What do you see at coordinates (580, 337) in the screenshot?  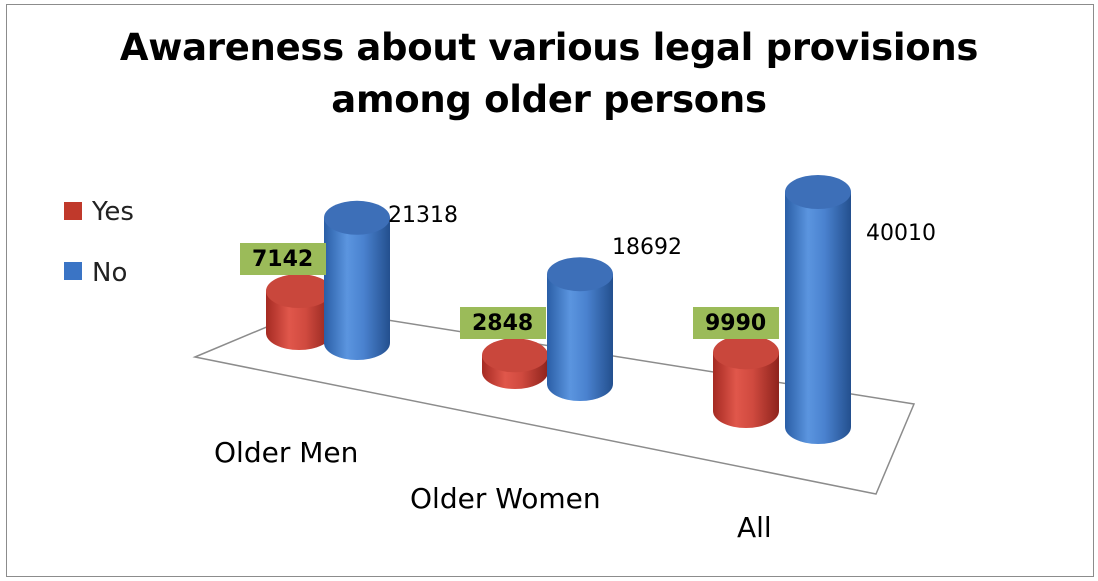 I see `bar-no-older-women-body` at bounding box center [580, 337].